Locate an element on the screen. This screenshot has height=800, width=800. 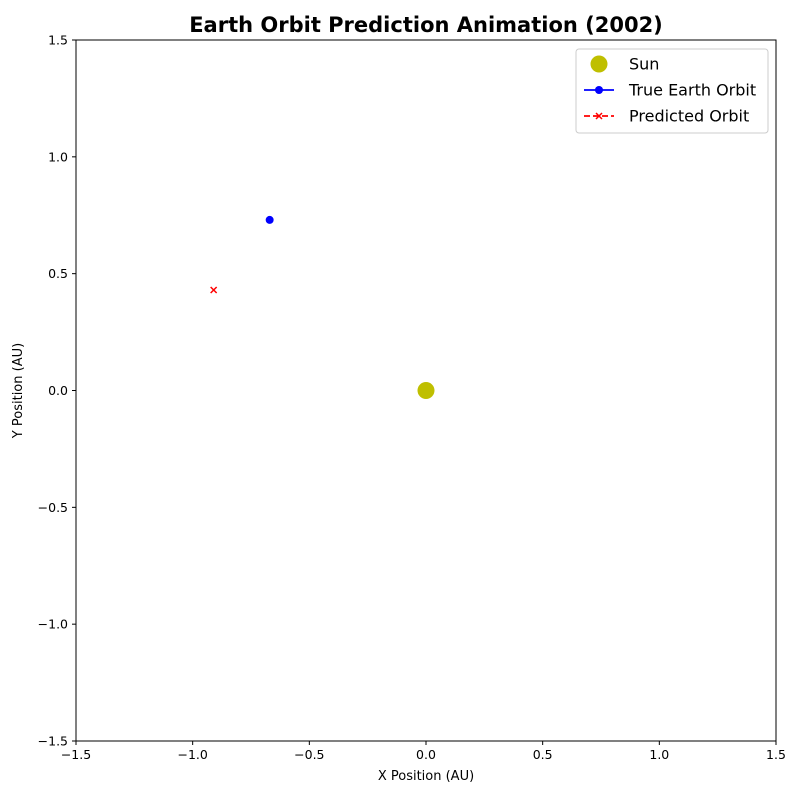
y-tick-label: 1.0 is located at coordinates (58, 156).